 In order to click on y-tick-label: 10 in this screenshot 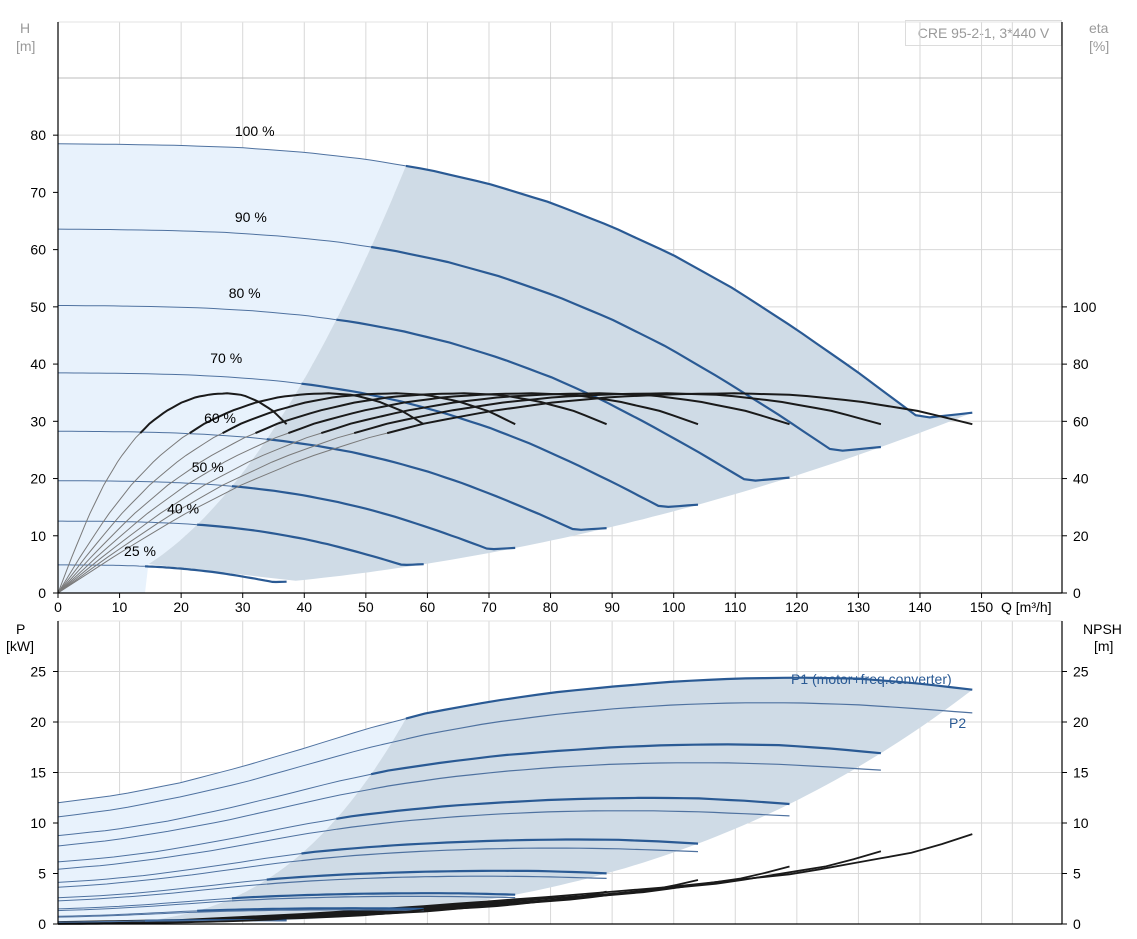, I will do `click(38, 536)`.